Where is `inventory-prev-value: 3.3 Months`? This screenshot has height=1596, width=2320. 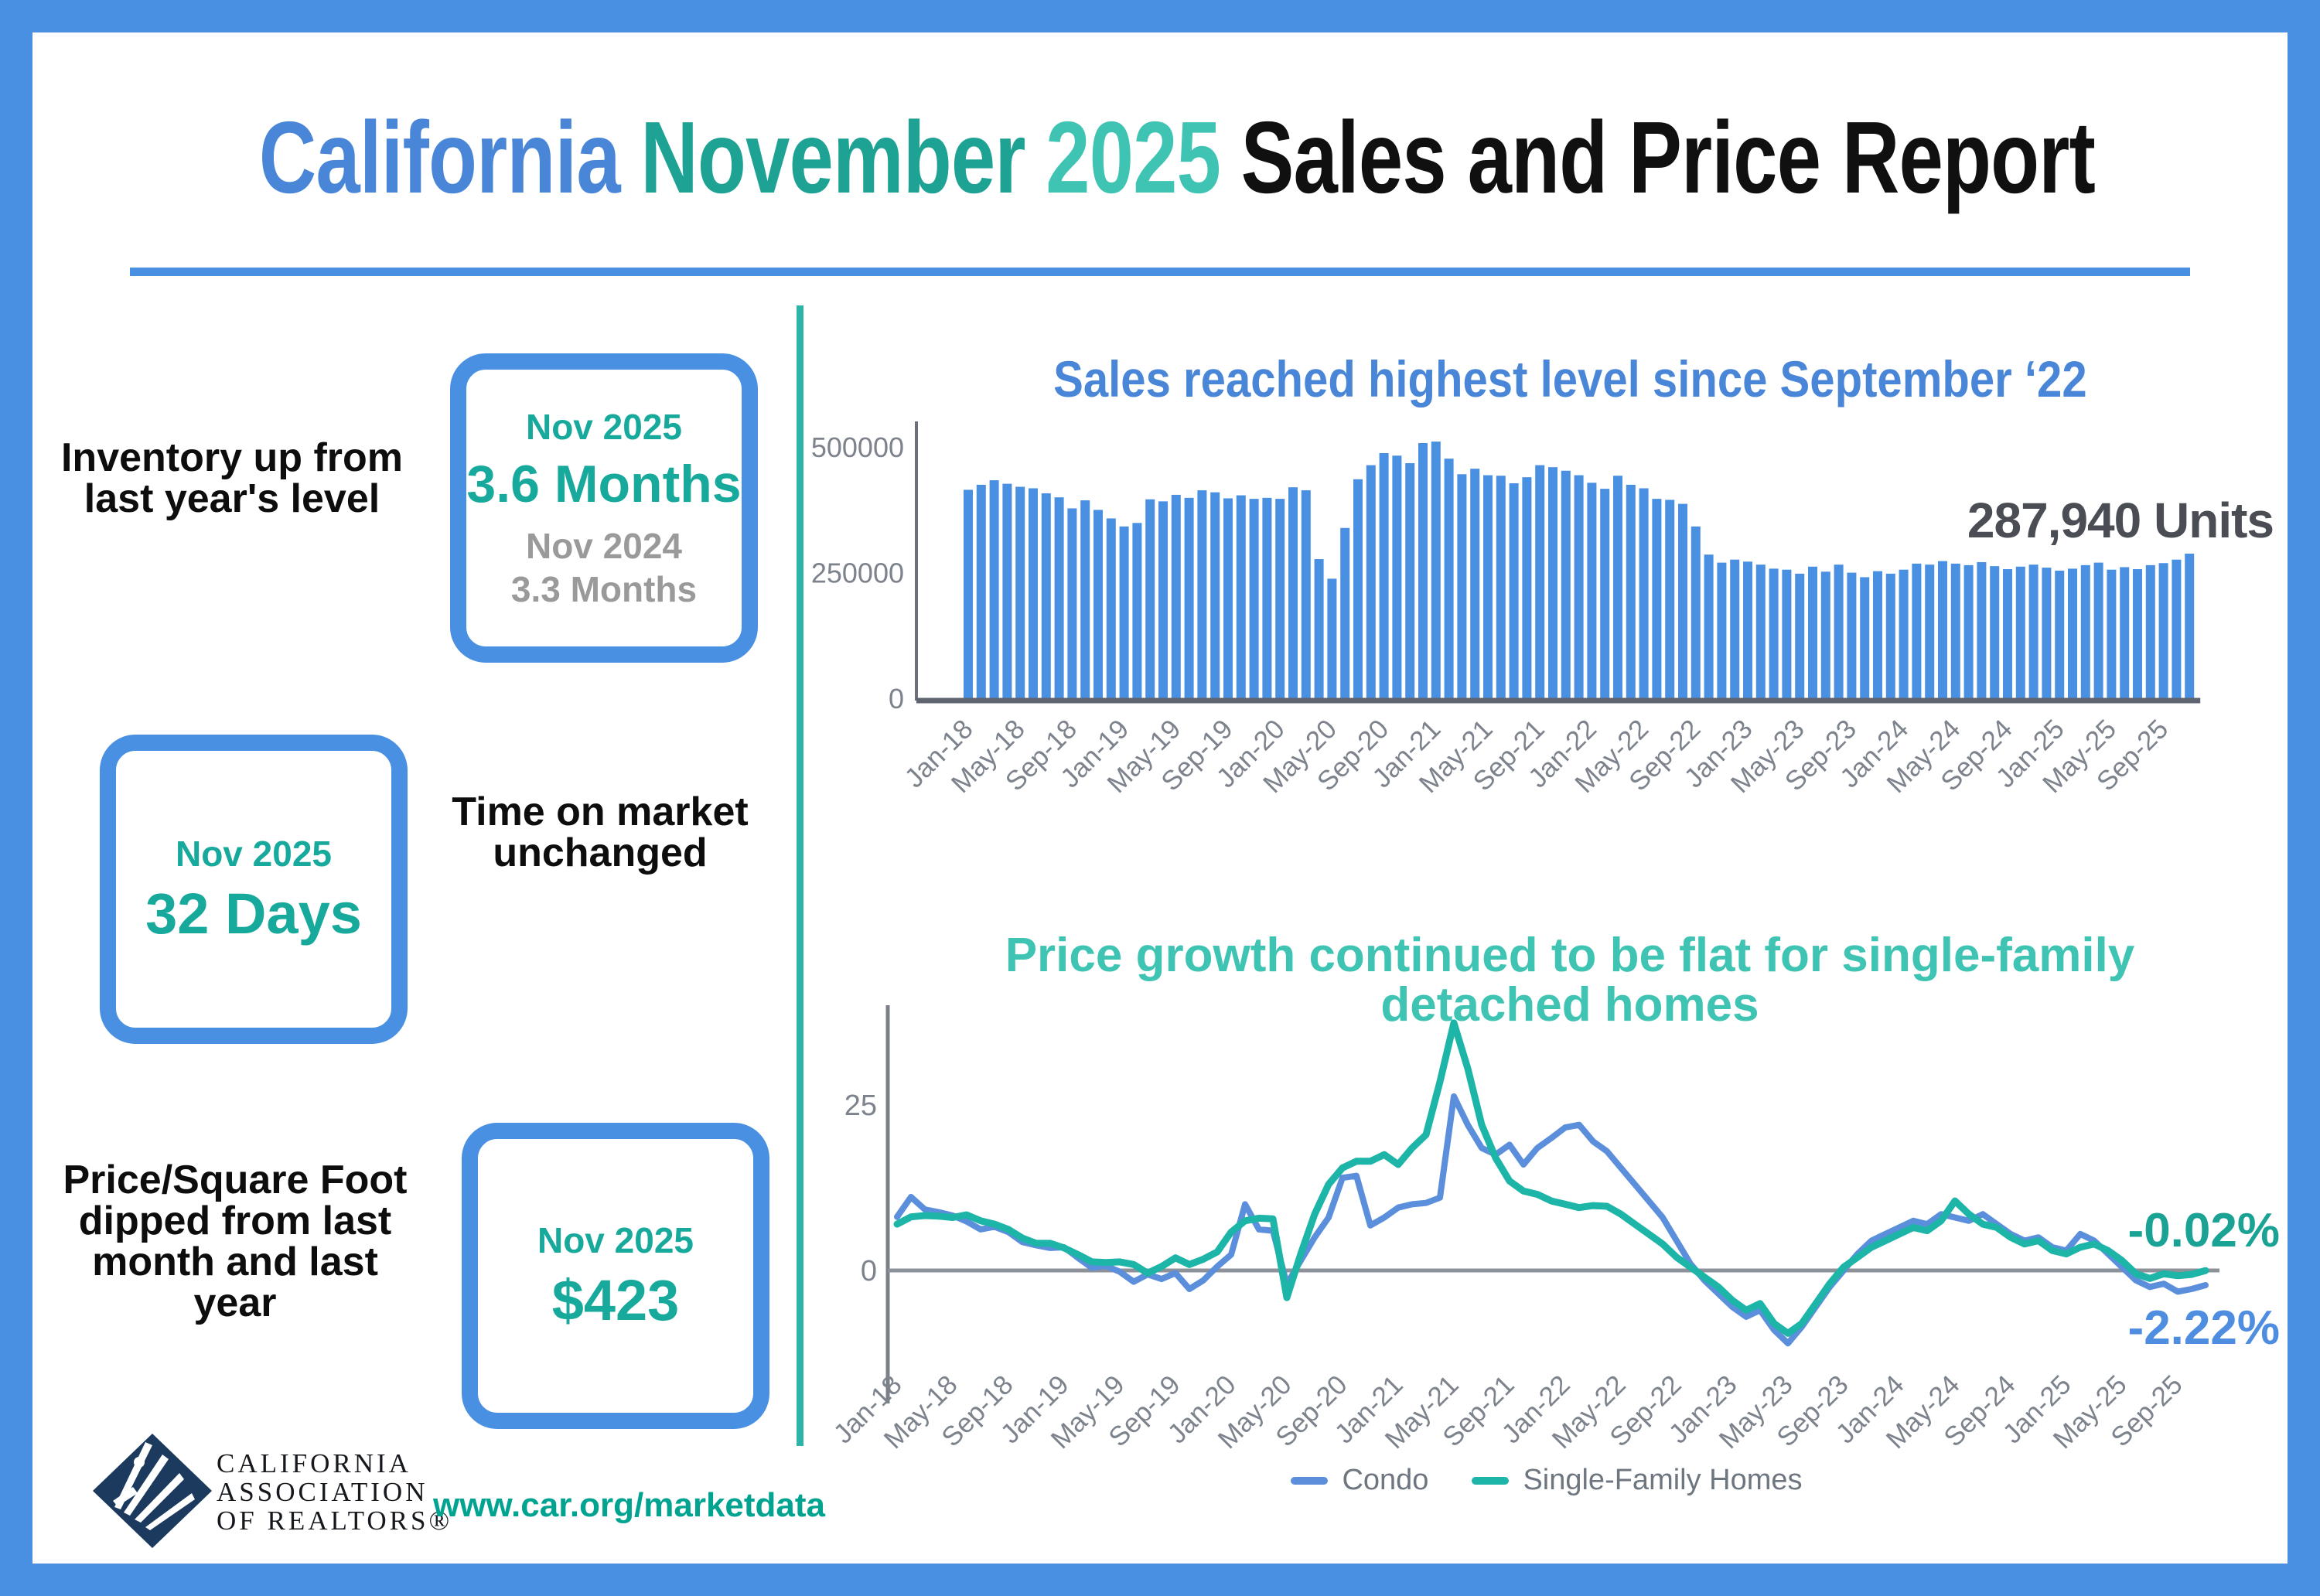 inventory-prev-value: 3.3 Months is located at coordinates (604, 589).